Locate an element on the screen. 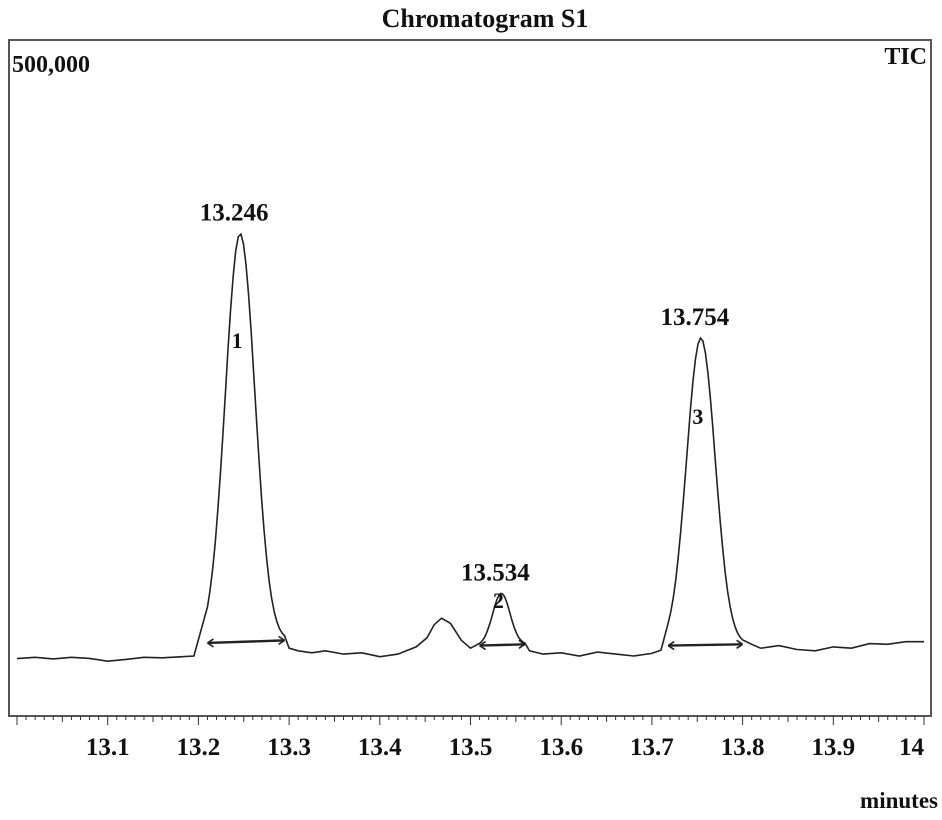  x-tick-label: 14 is located at coordinates (912, 747).